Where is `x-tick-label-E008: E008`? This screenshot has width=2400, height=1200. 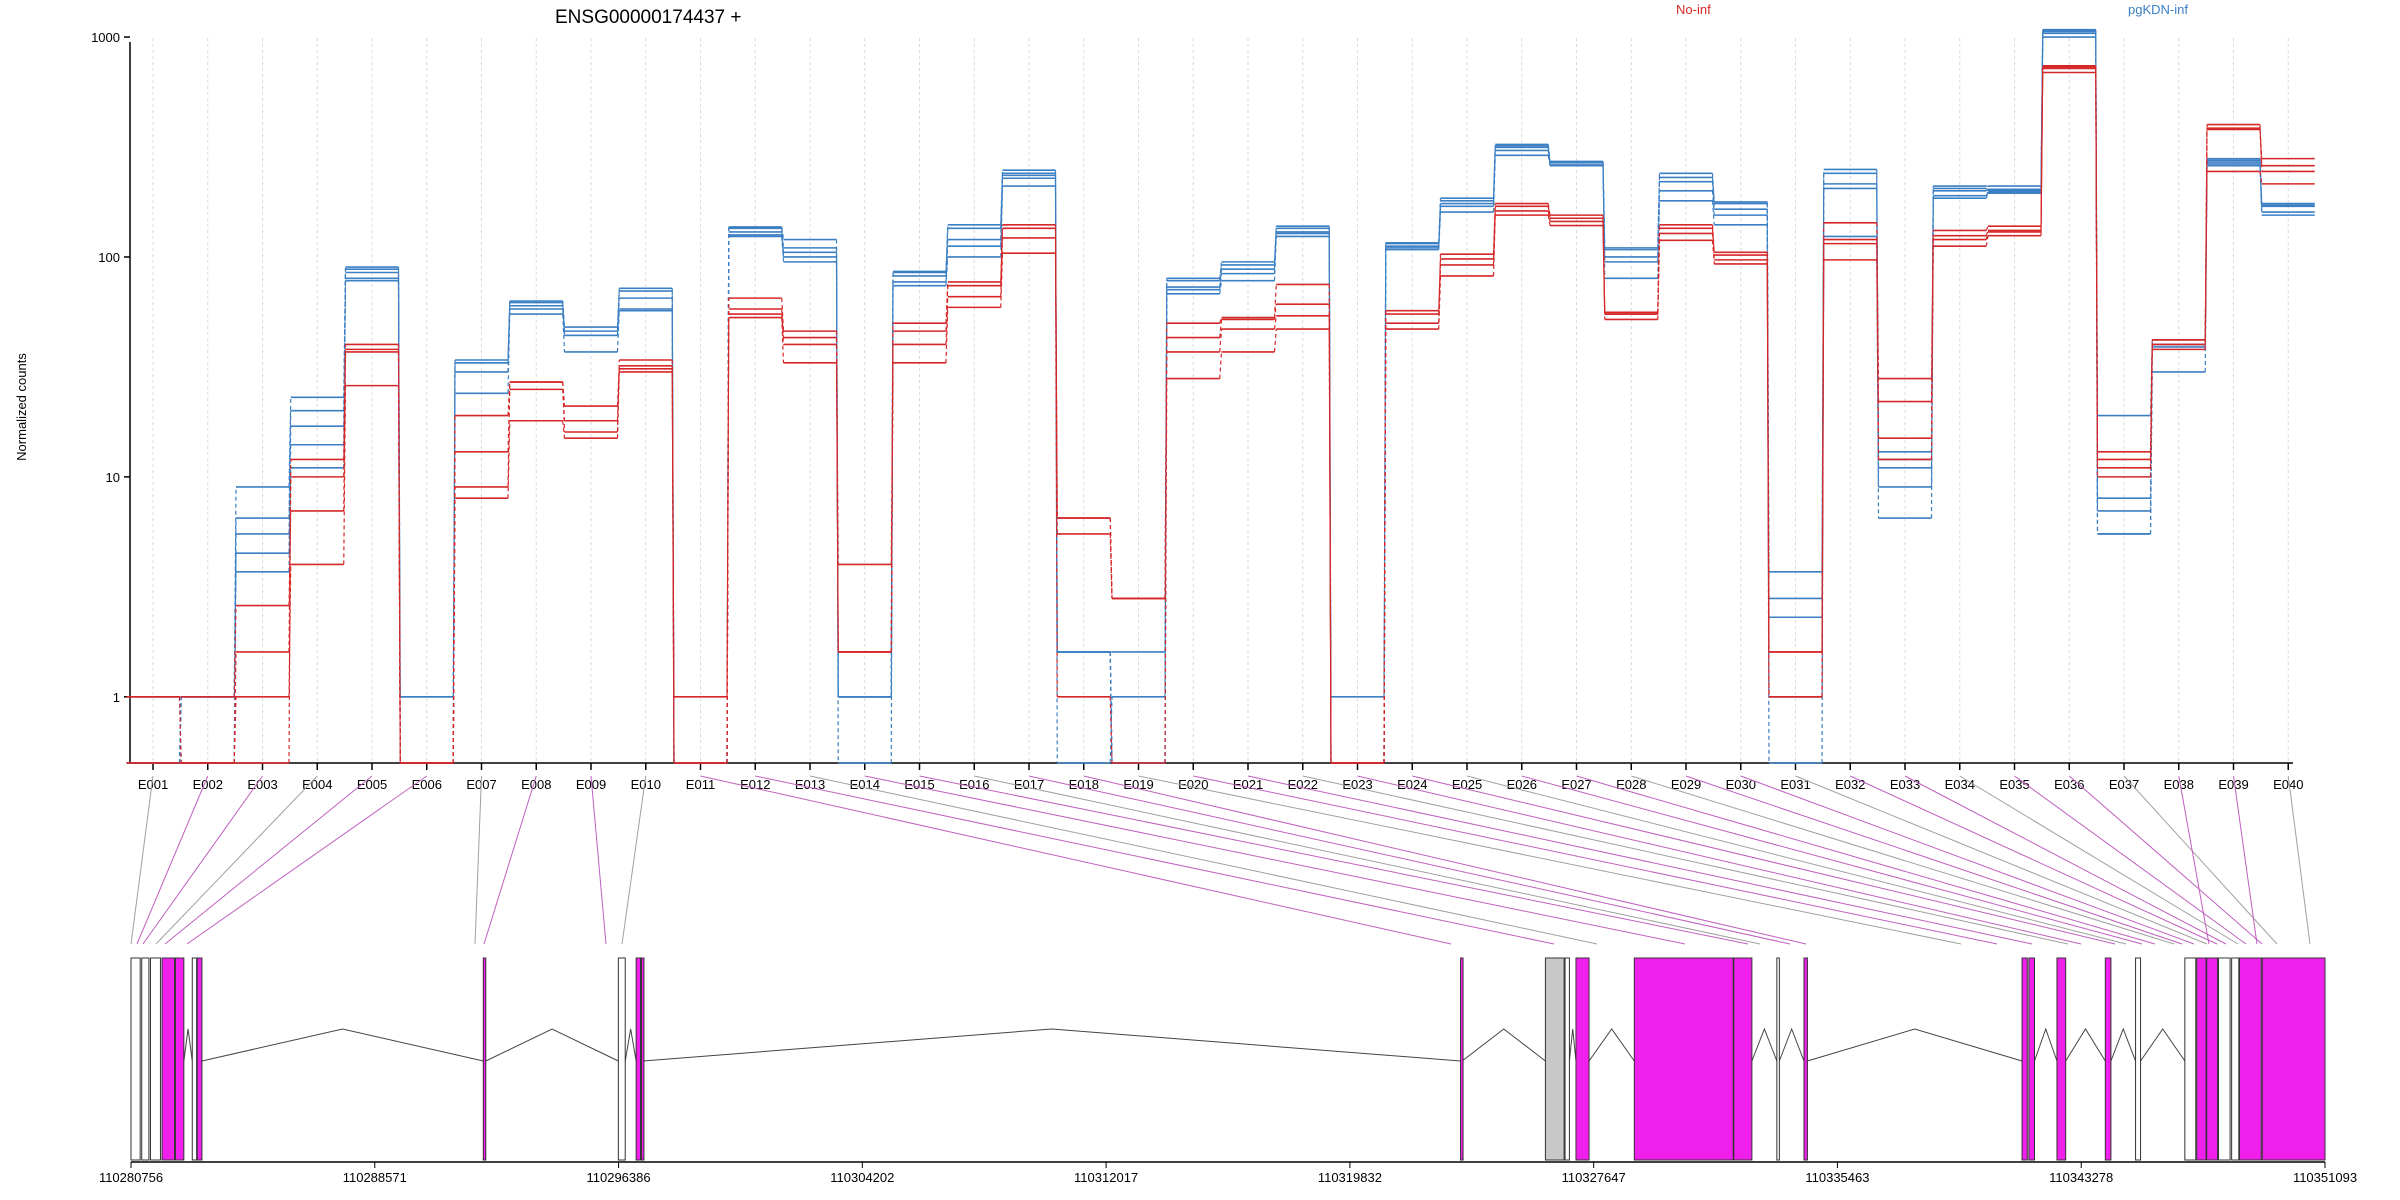 x-tick-label-E008: E008 is located at coordinates (536, 784).